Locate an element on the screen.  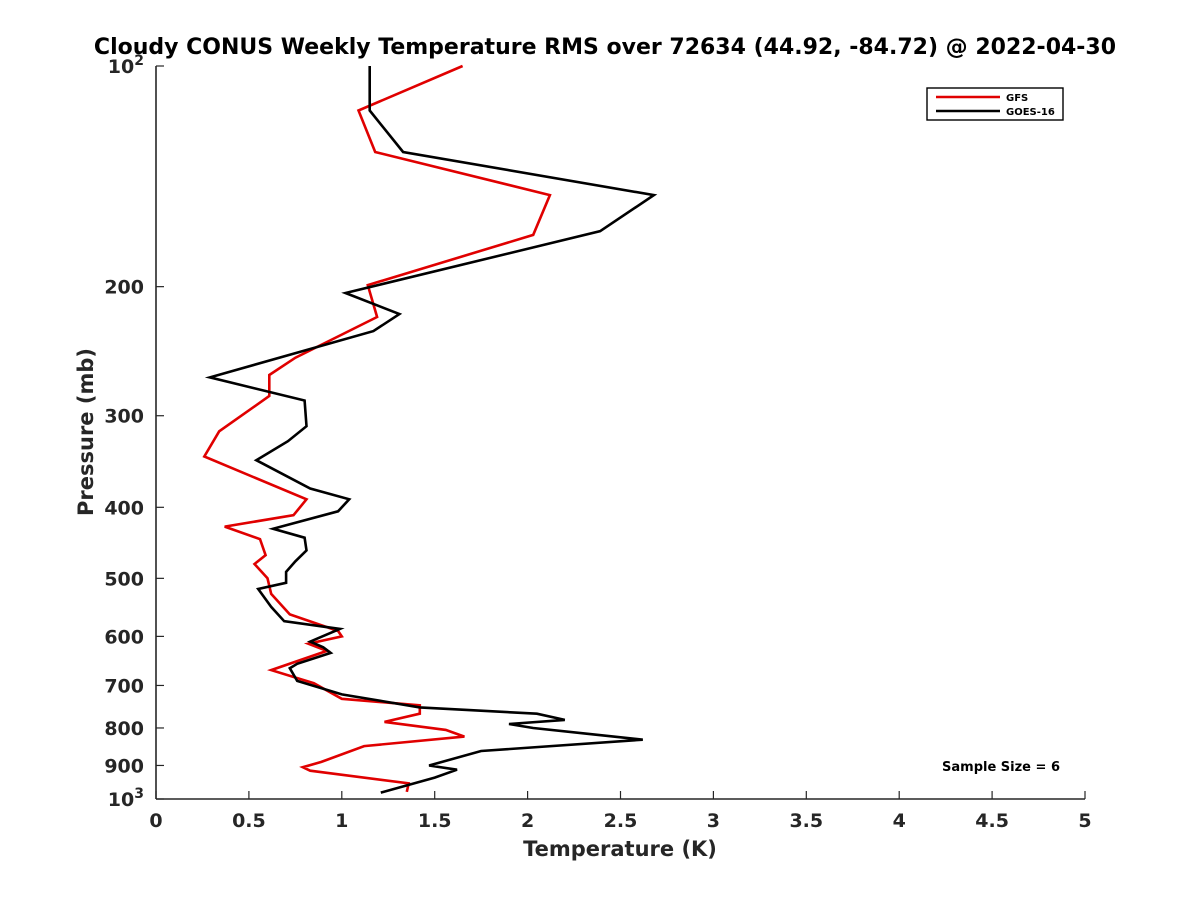
x-tick-label: 0 is located at coordinates (155, 821).